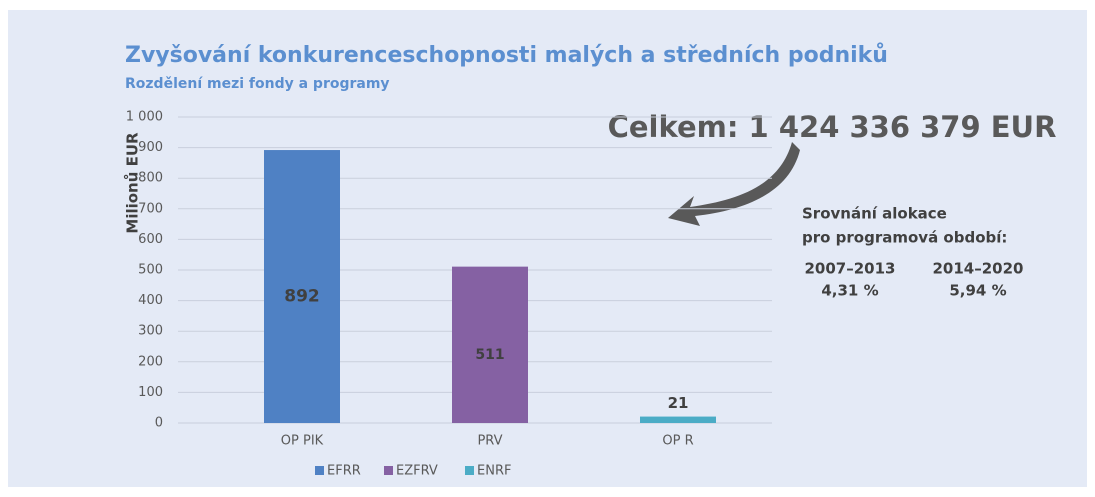 Image resolution: width=1095 pixels, height=497 pixels. I want to click on chart-subtitle: Rozdělení mezi fondy a programy, so click(257, 84).